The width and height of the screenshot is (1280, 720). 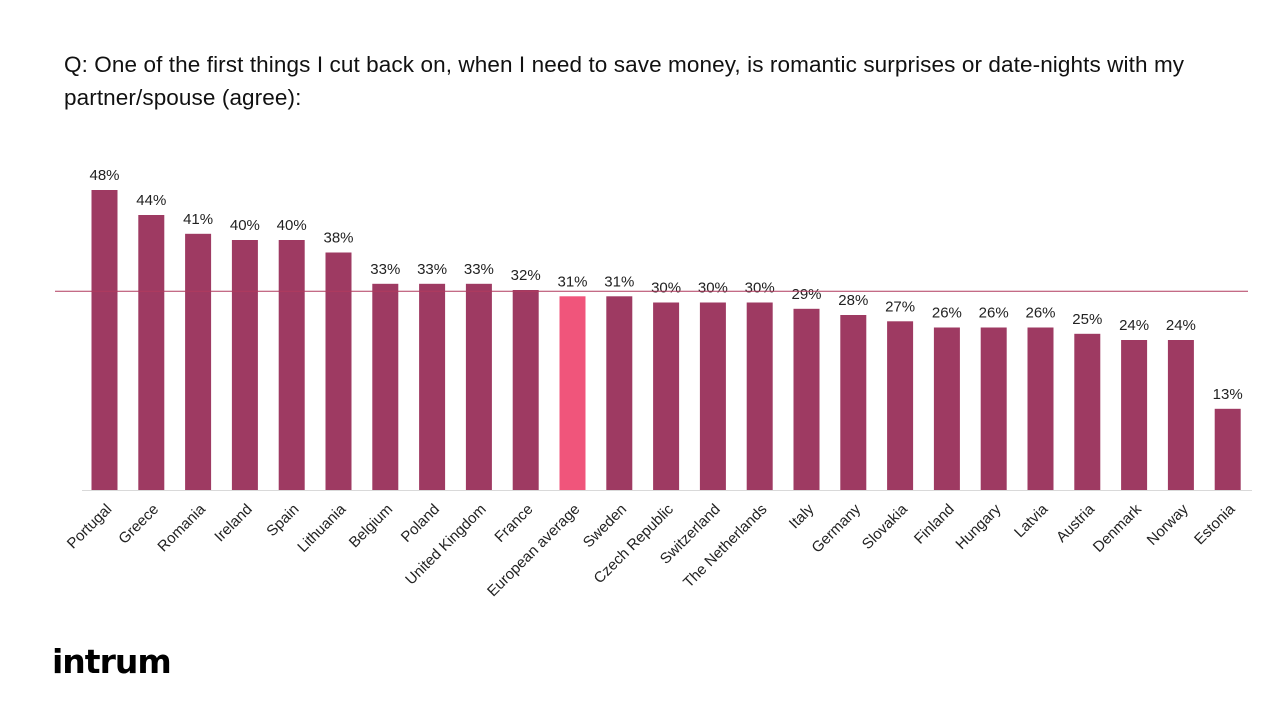 I want to click on bar-sweden, so click(x=619, y=393).